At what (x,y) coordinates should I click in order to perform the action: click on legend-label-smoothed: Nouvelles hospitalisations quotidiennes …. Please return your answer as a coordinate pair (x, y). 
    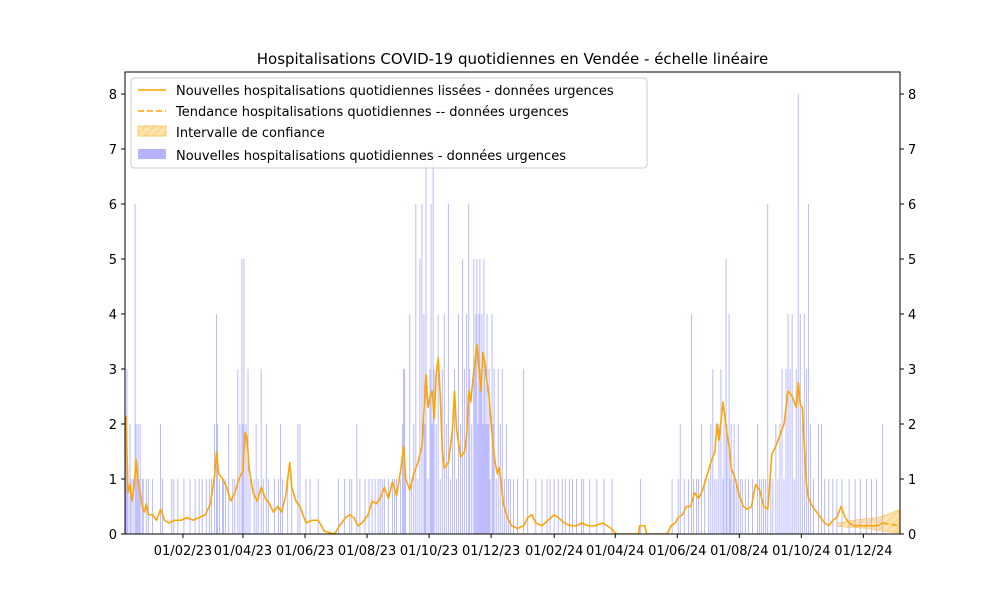
    Looking at the image, I should click on (395, 91).